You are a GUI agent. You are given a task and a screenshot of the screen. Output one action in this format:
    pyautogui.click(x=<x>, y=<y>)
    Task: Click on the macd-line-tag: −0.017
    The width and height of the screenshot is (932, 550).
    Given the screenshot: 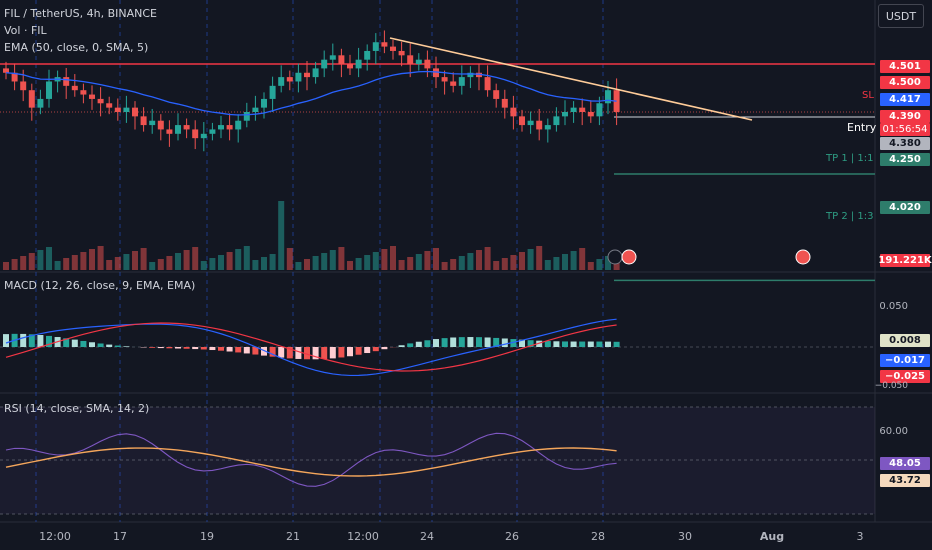 What is the action you would take?
    pyautogui.click(x=905, y=360)
    